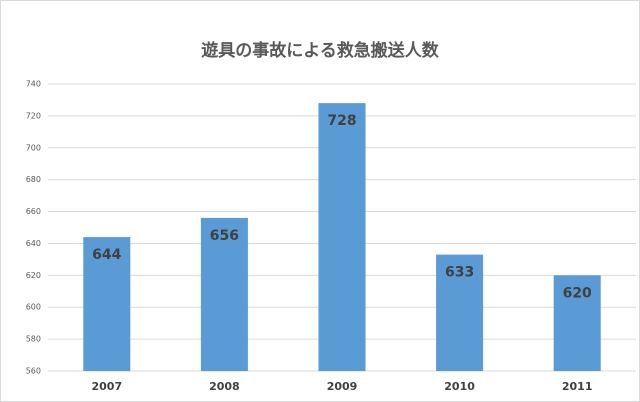 This screenshot has width=640, height=402. I want to click on data-label: 620, so click(577, 293).